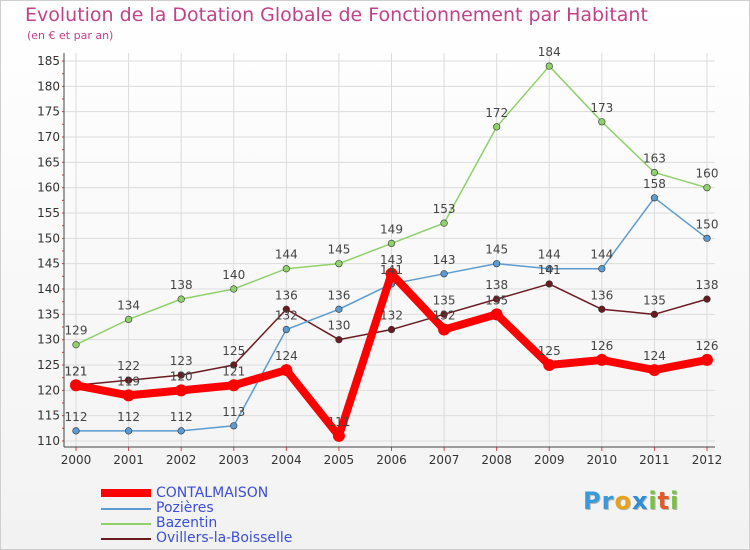 The image size is (750, 550). I want to click on logo-letter: t, so click(664, 501).